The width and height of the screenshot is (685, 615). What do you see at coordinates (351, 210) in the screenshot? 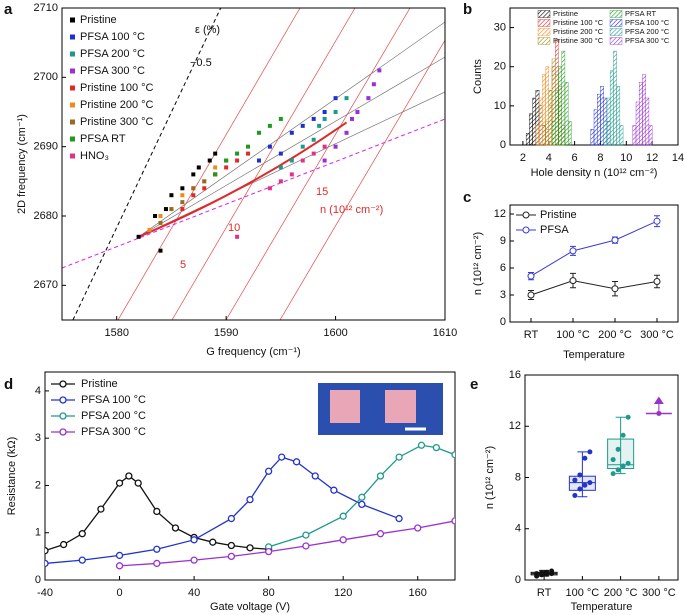
I see `annotation: n (10¹² cm⁻²)` at bounding box center [351, 210].